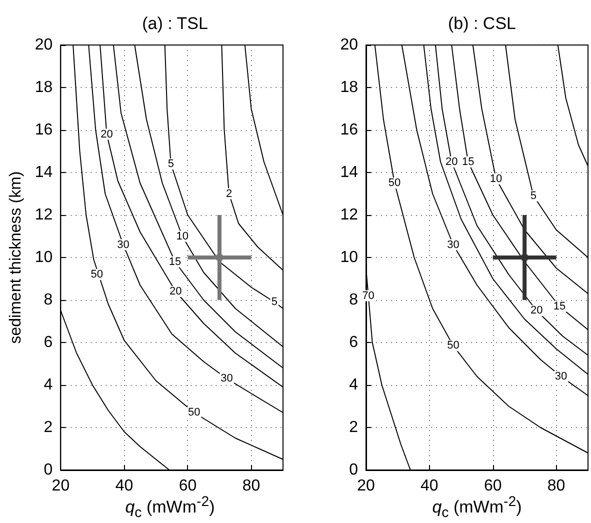 The image size is (591, 523). Describe the element at coordinates (16, 257) in the screenshot. I see `y-axis-title: sediment thickness (km)` at that location.